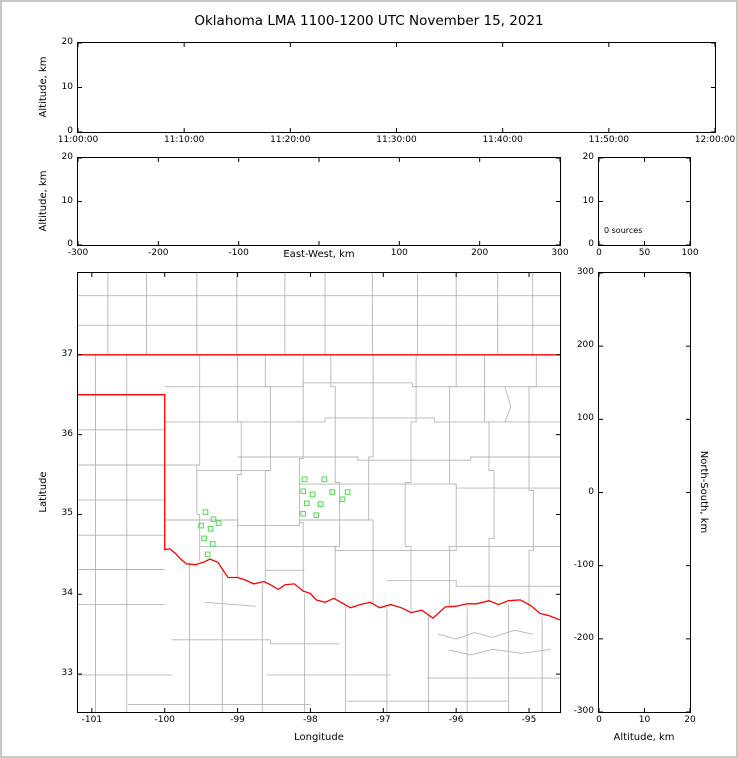 This screenshot has height=758, width=738. Describe the element at coordinates (237, 720) in the screenshot. I see `tick-label: -99` at that location.